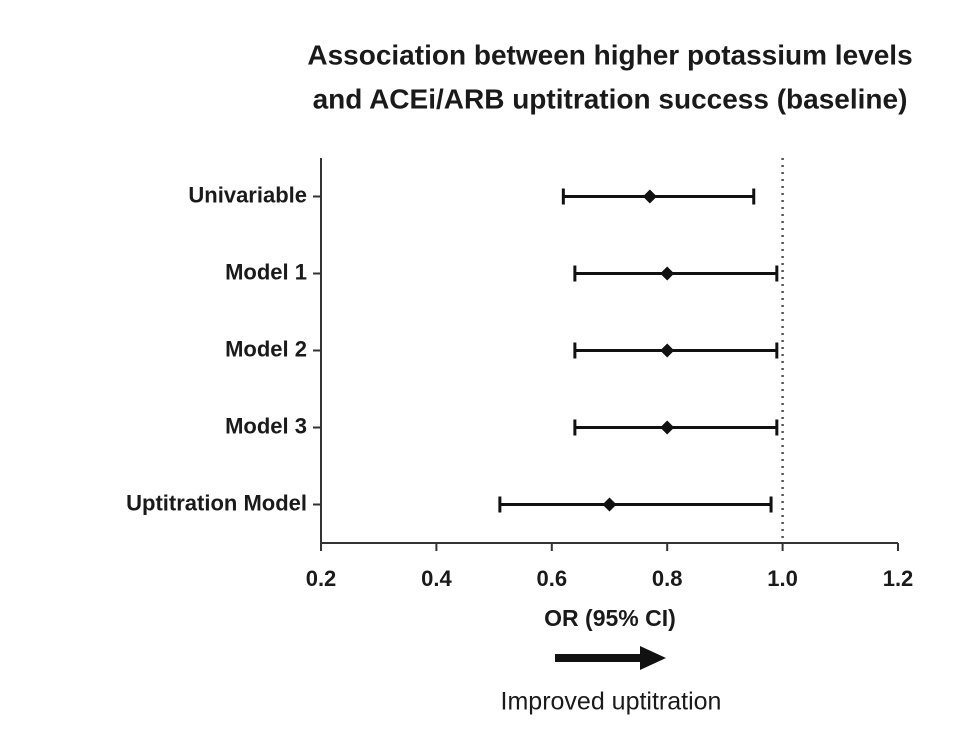  What do you see at coordinates (247, 194) in the screenshot?
I see `y-tick-label: Univariable` at bounding box center [247, 194].